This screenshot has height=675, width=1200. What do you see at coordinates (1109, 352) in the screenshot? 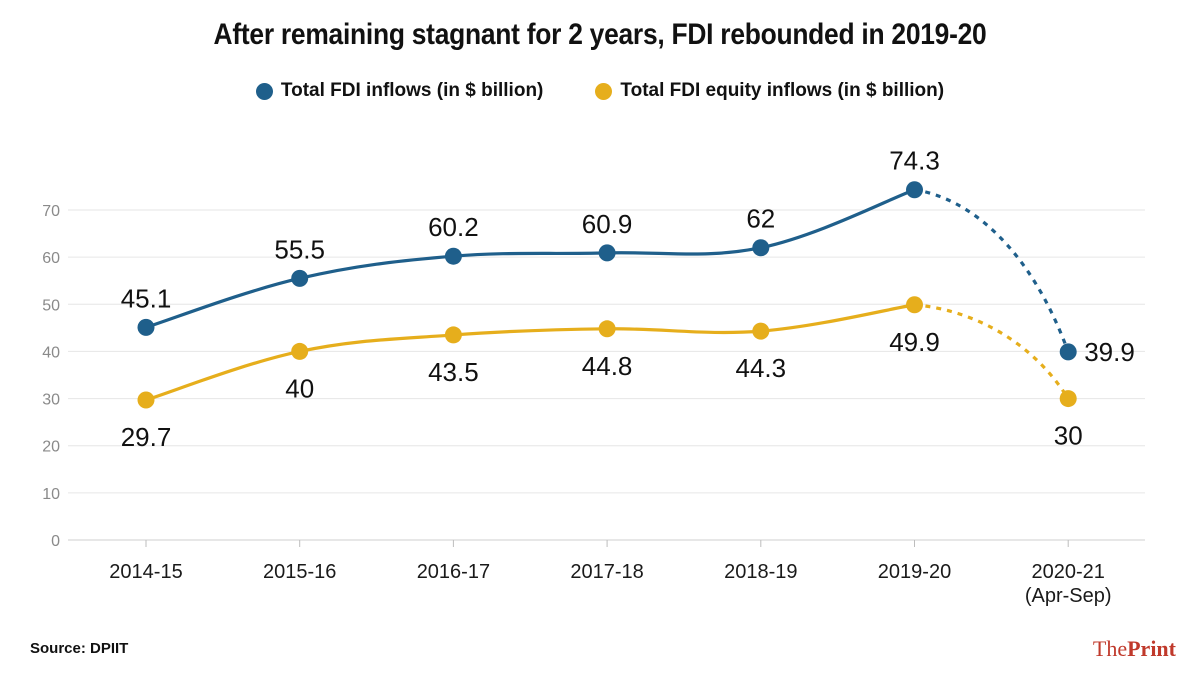
I see `data-label-s0-6: 39.9` at bounding box center [1109, 352].